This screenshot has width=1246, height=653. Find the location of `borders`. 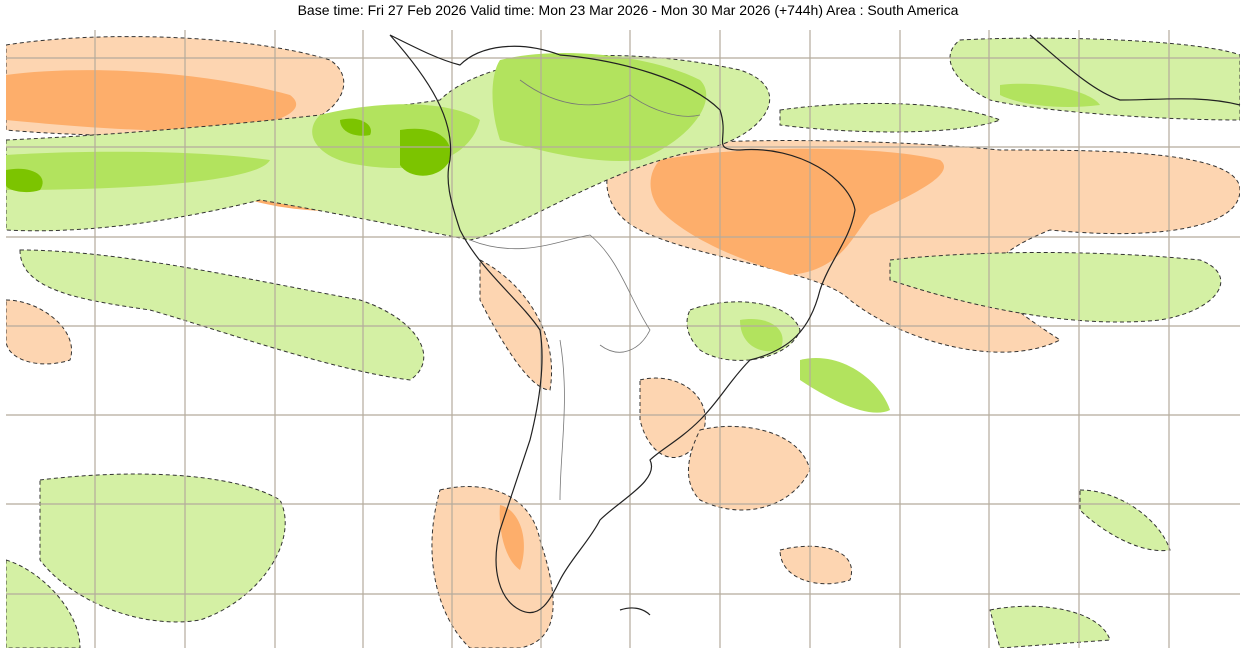

borders is located at coordinates (585, 290).